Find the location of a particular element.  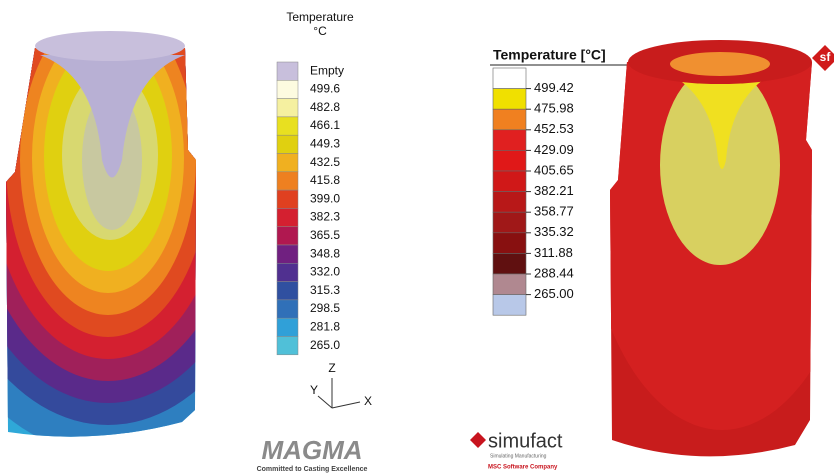

legend-label: 288.44 is located at coordinates (554, 272).